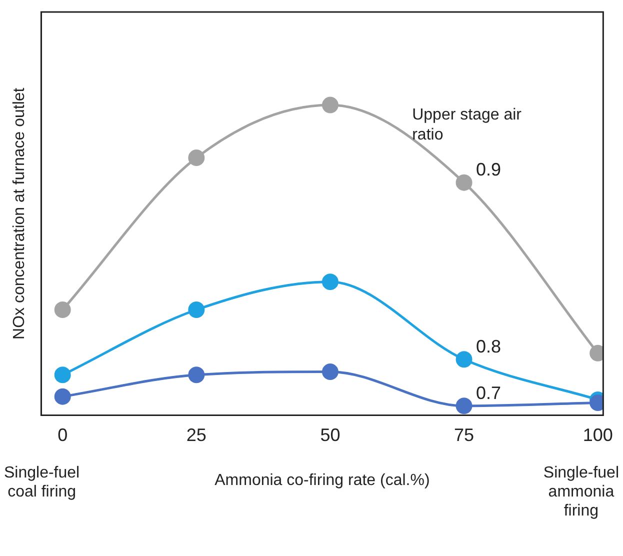  Describe the element at coordinates (19, 213) in the screenshot. I see `y-axis-title: NOx concentration at furnace outlet` at that location.